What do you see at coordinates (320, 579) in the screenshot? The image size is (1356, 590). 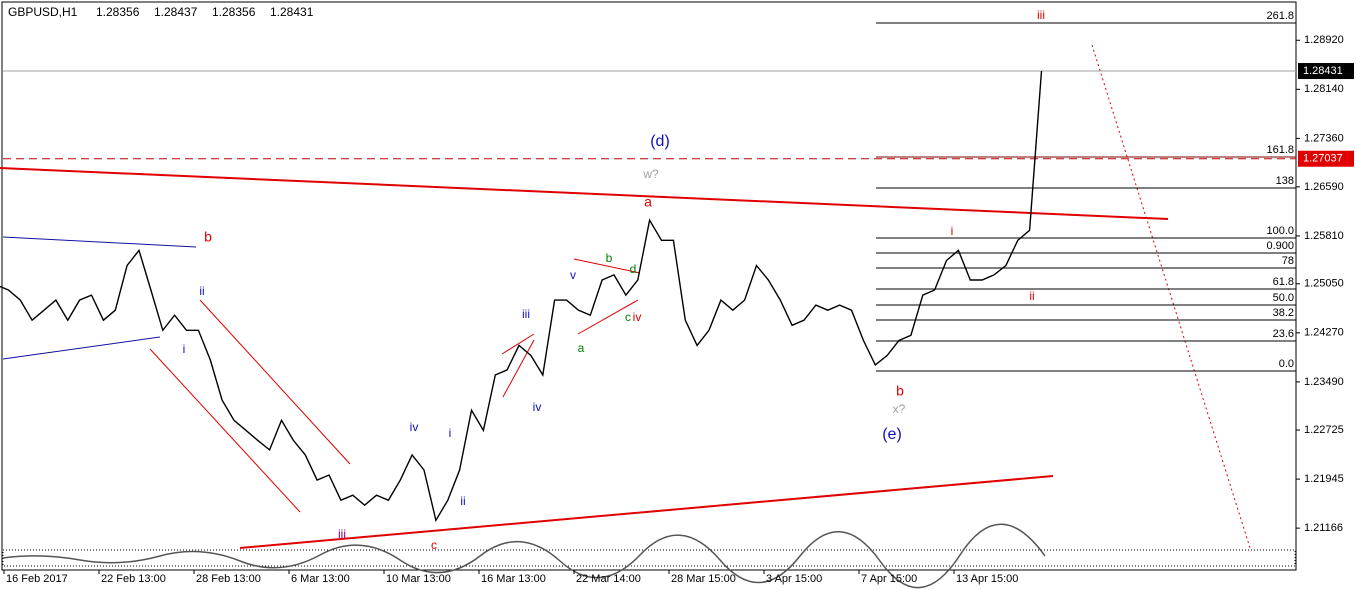 I see `x-tick-label: 6 Mar 13:00` at bounding box center [320, 579].